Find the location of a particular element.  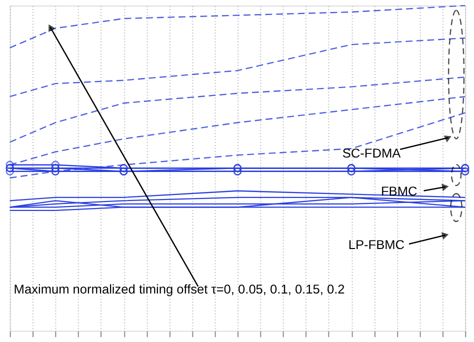

annotation: FBMC is located at coordinates (399, 191).